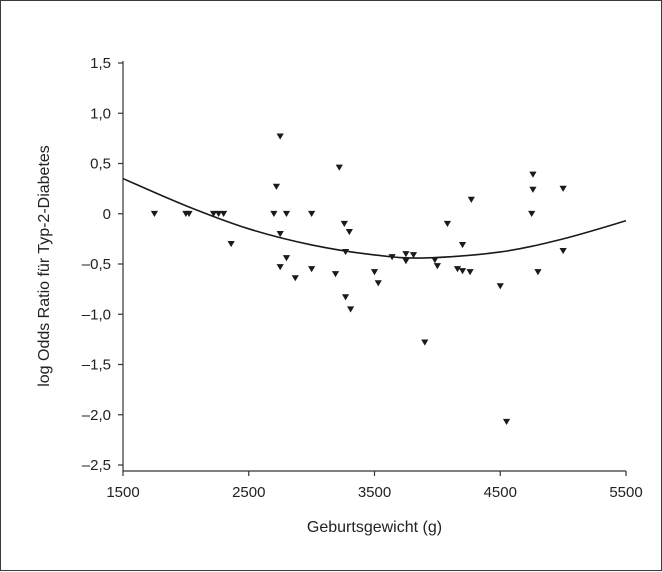  Describe the element at coordinates (500, 492) in the screenshot. I see `x-tick-label: 4500` at that location.